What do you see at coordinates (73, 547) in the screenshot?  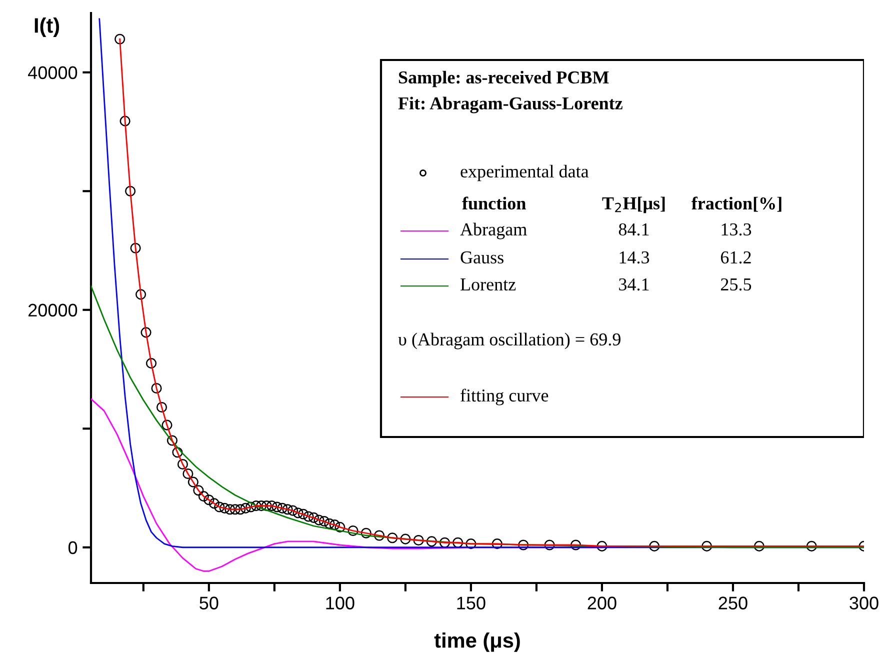 I see `y-tick-label: 0` at bounding box center [73, 547].